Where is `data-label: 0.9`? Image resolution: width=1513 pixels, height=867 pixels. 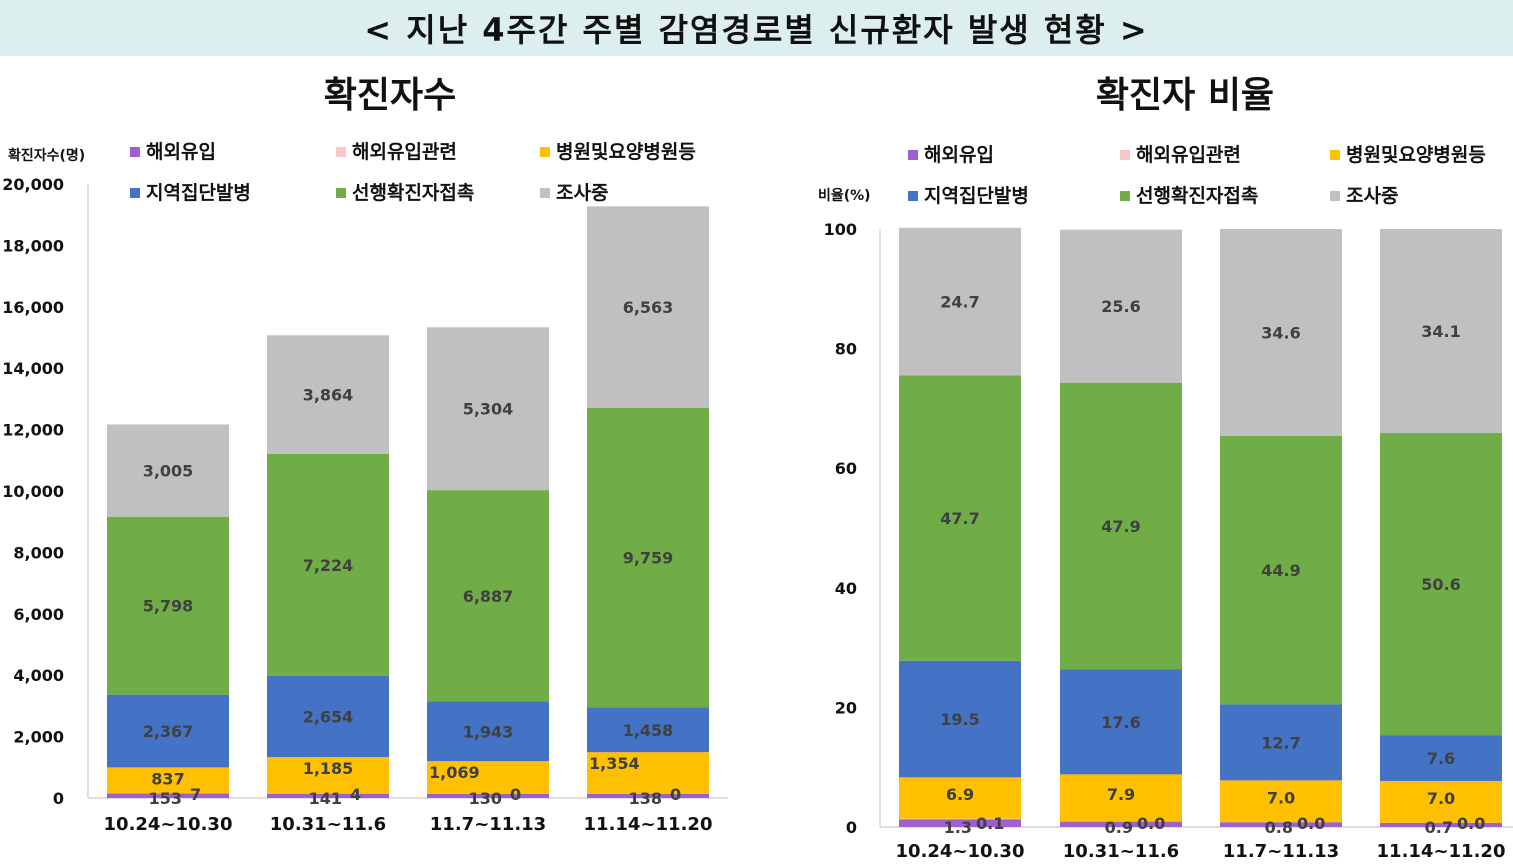 data-label: 0.9 is located at coordinates (1119, 827).